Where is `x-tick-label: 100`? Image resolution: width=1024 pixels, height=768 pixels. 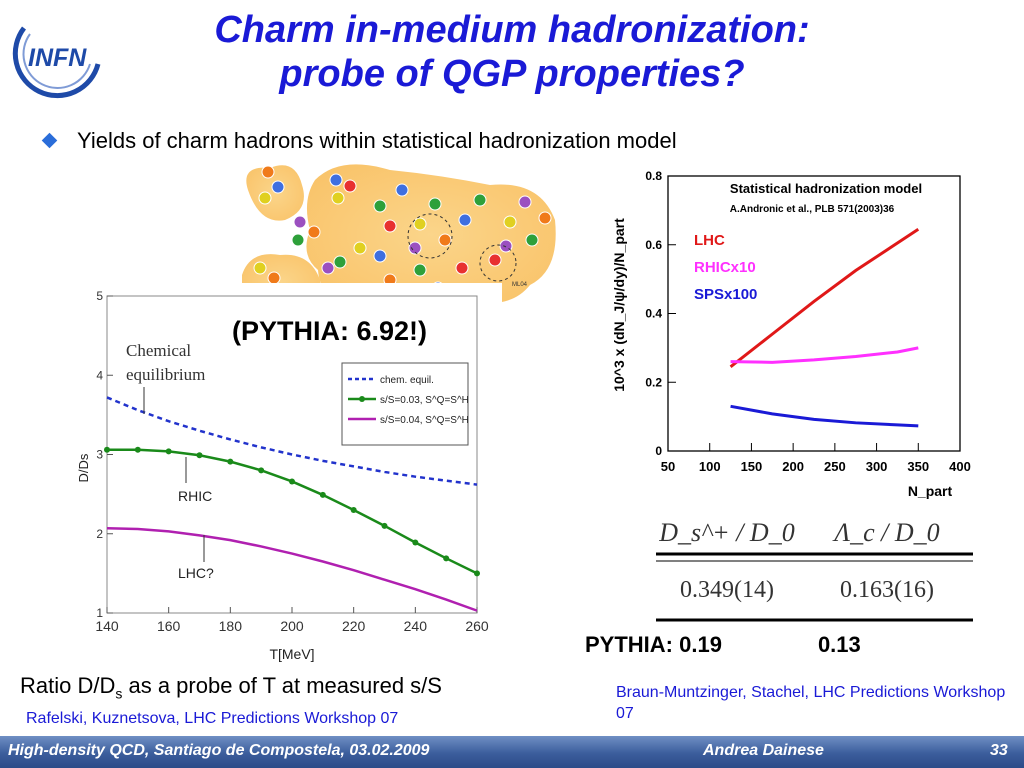 x-tick-label: 100 is located at coordinates (710, 466).